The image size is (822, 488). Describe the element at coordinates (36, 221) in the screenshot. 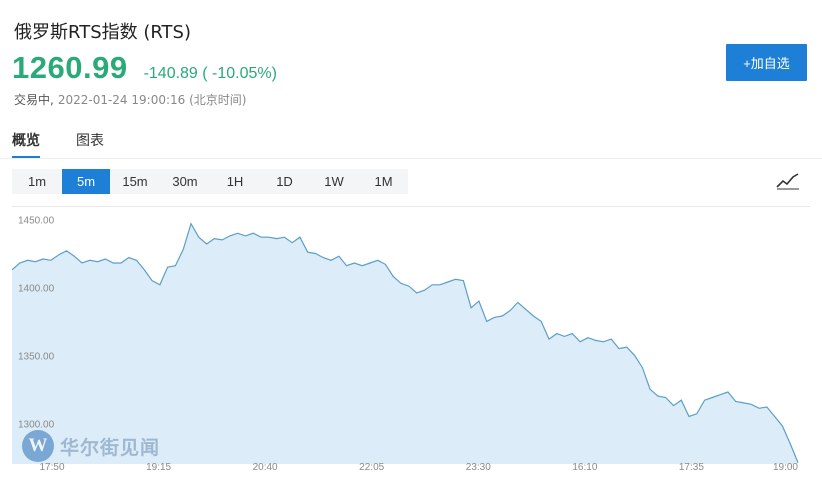

I see `y-tick-label: 1450.00` at that location.